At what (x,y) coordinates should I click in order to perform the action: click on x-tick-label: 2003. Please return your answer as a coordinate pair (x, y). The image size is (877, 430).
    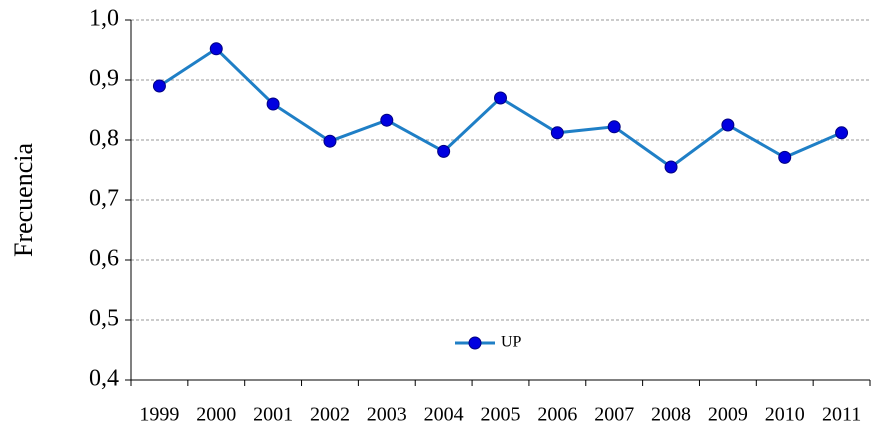
    Looking at the image, I should click on (387, 415).